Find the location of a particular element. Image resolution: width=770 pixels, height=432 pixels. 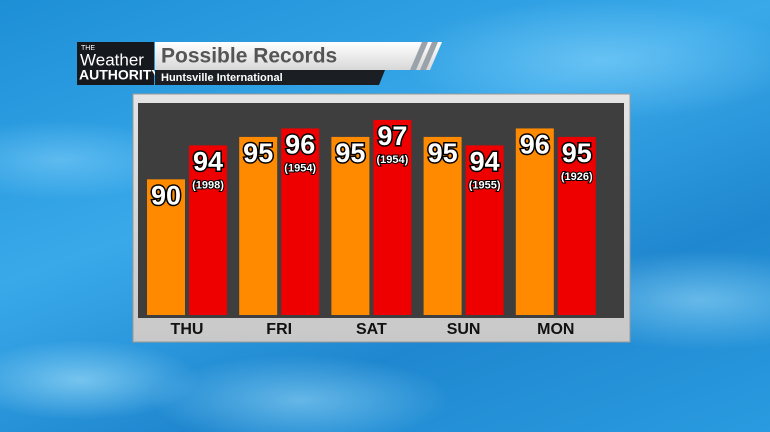

logo-text: AUTHORITY is located at coordinates (120, 75).